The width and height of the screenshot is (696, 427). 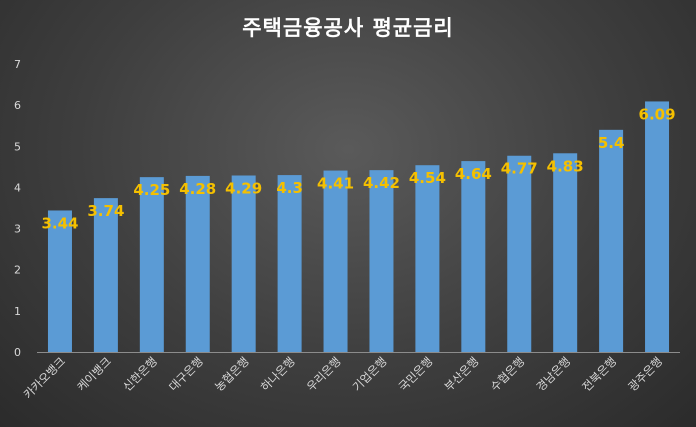 What do you see at coordinates (278, 374) in the screenshot?
I see `category-label: 하나은행` at bounding box center [278, 374].